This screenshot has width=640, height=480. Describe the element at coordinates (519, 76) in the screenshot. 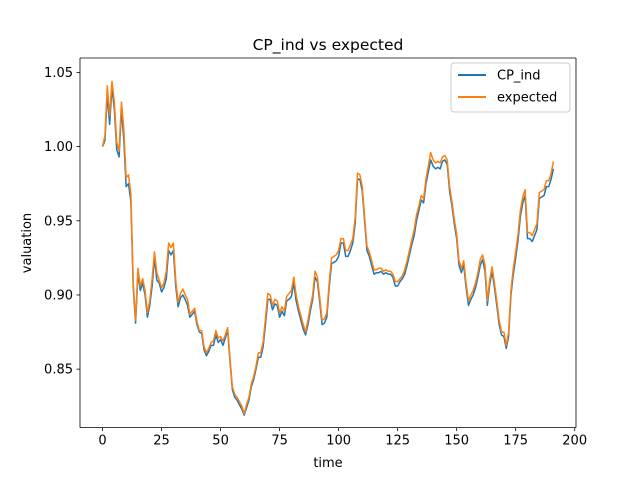

I see `legend-label-cp-ind: CP_ind` at that location.